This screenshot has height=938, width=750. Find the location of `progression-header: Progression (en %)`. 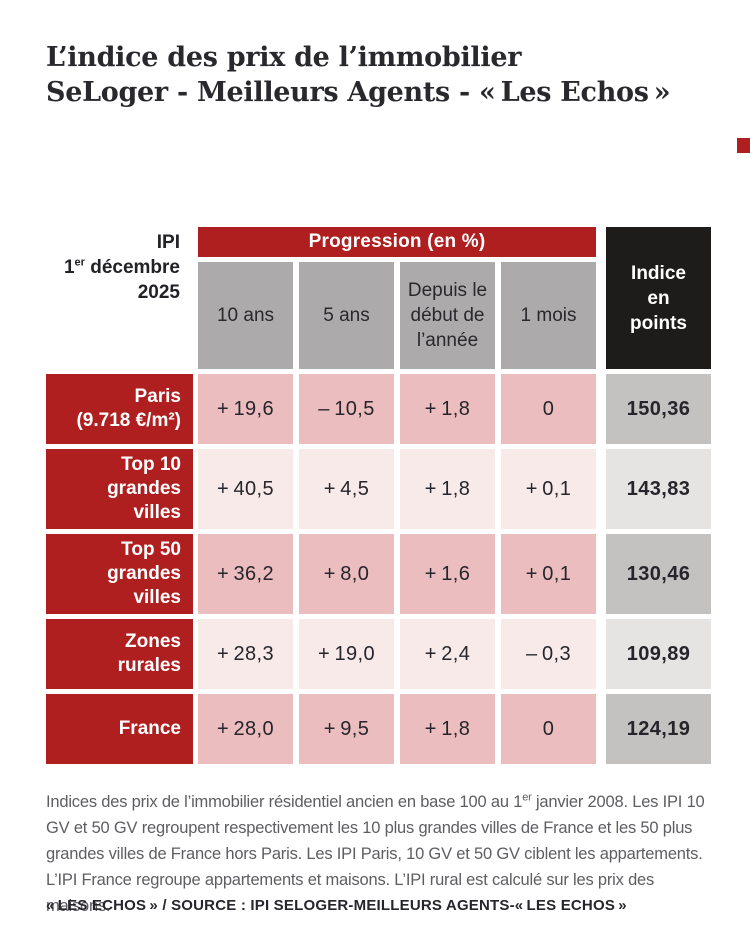

progression-header: Progression (en %) is located at coordinates (397, 242).